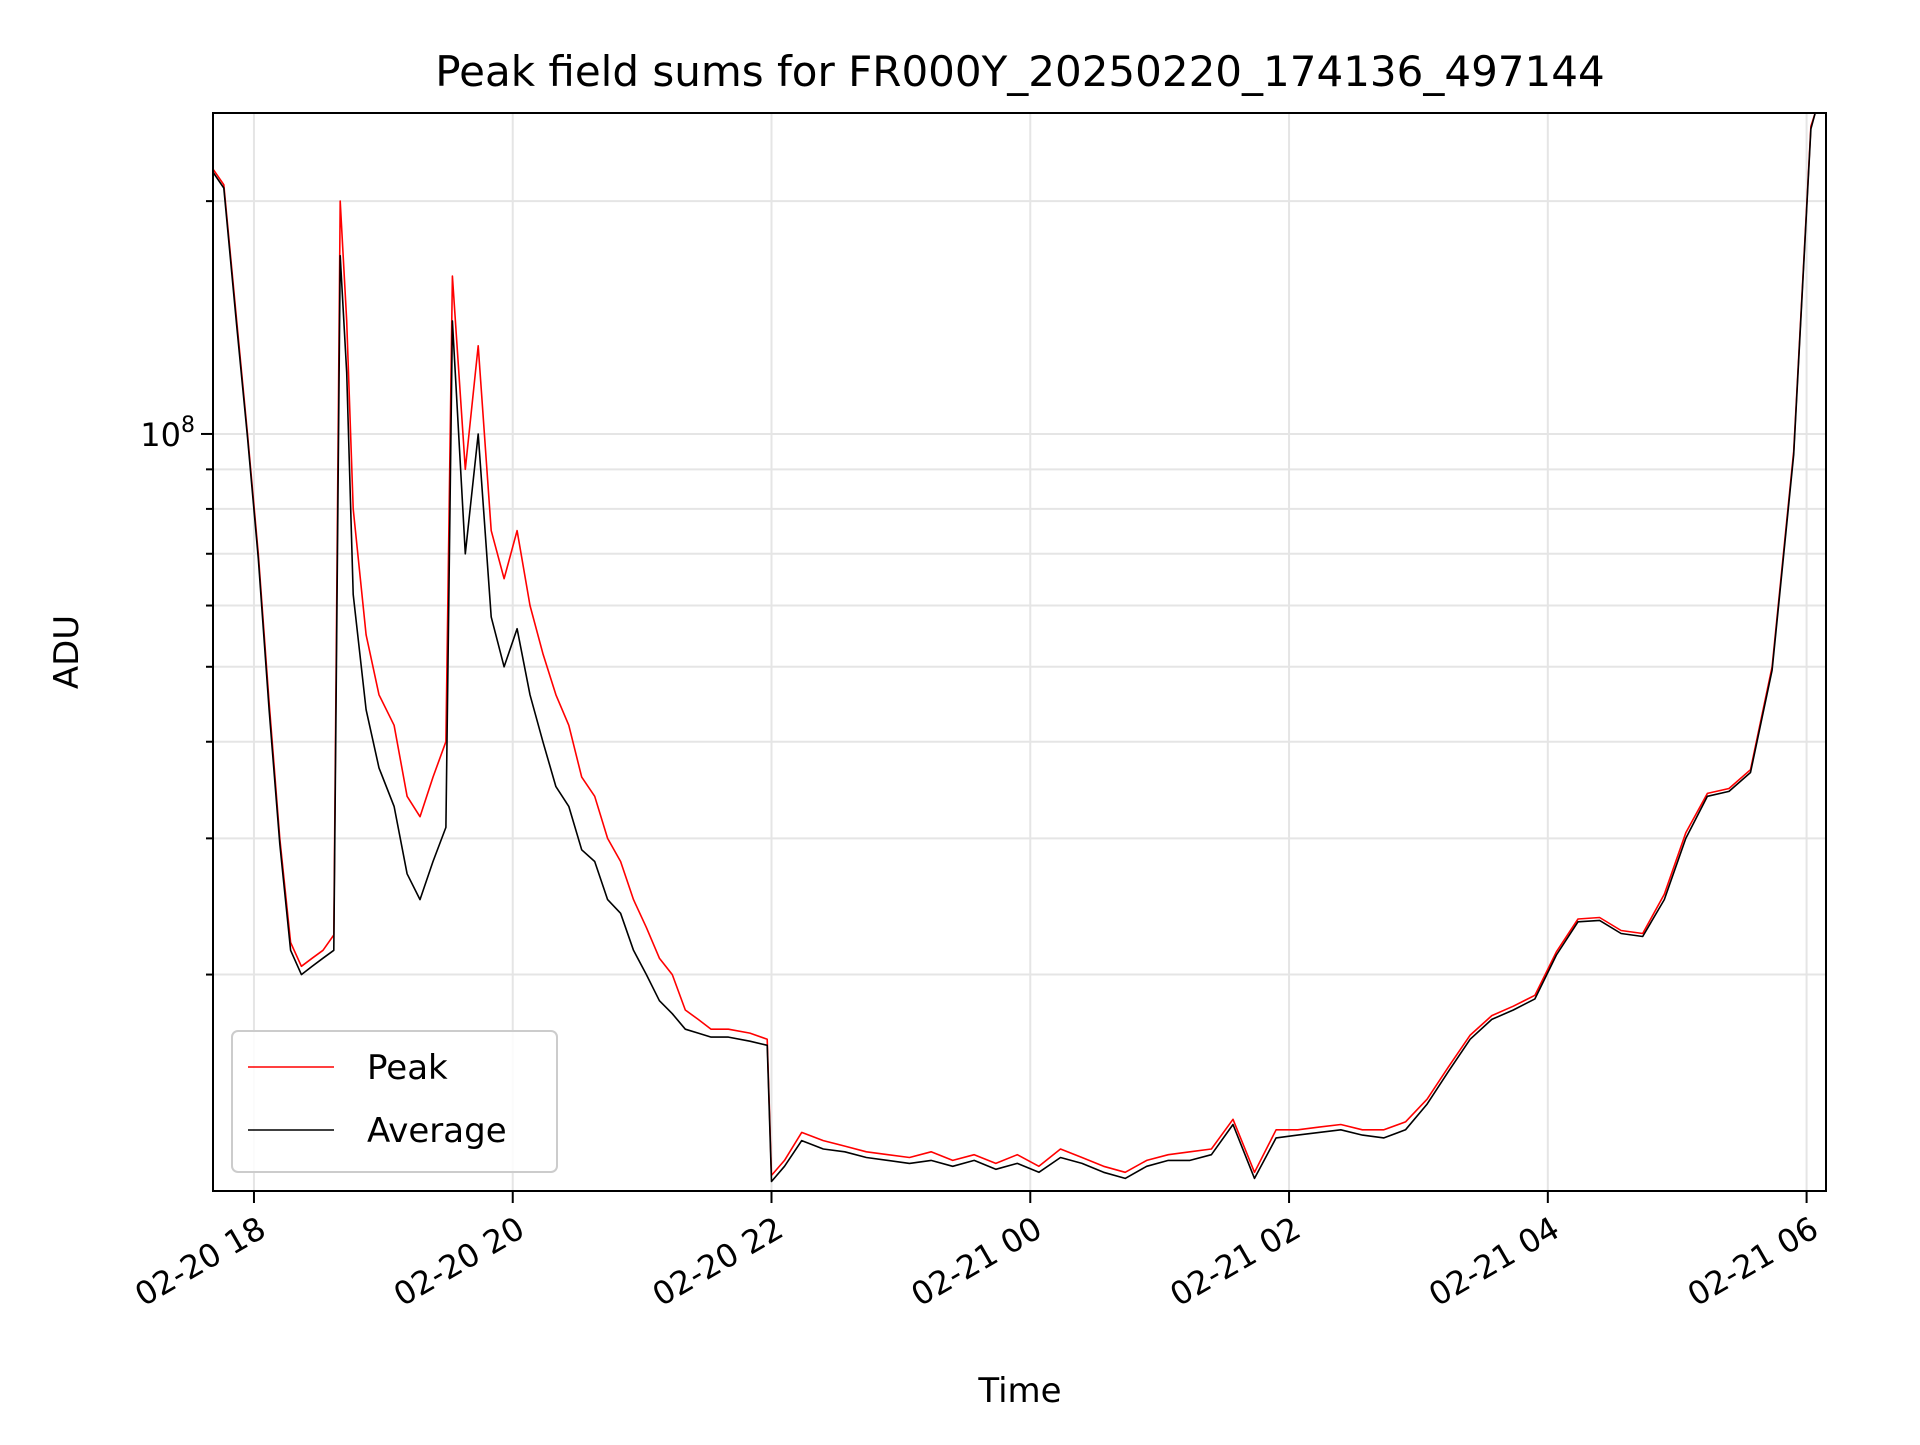 The height and width of the screenshot is (1445, 1920). Describe the element at coordinates (407, 1068) in the screenshot. I see `legend-label-peak: Peak` at that location.